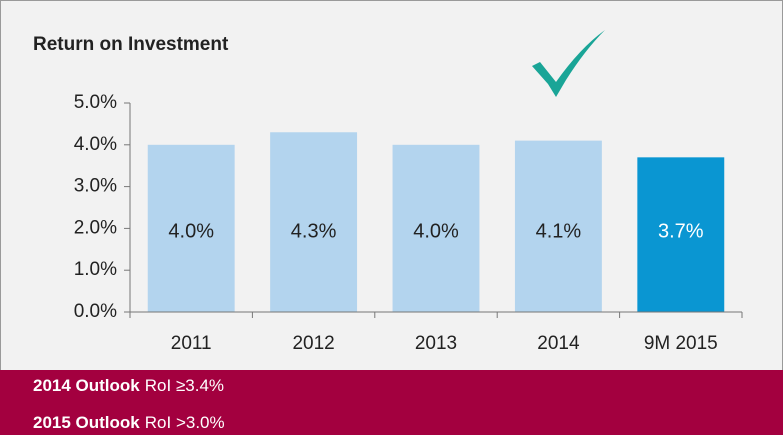 This screenshot has width=783, height=440. I want to click on data-label: 4.3%, so click(314, 231).